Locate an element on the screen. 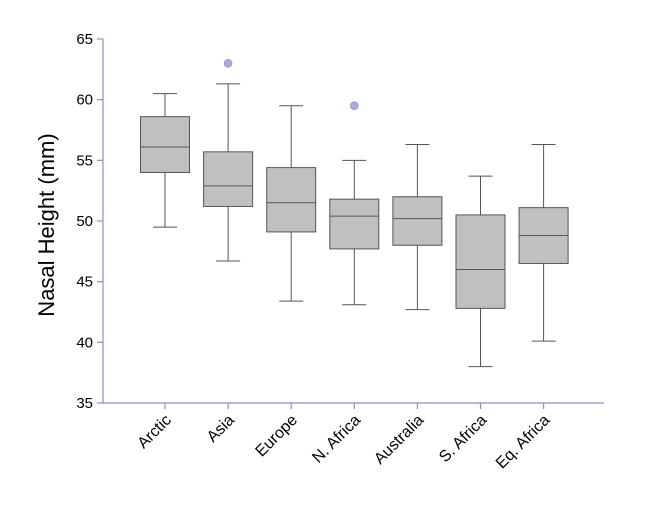 The width and height of the screenshot is (645, 508). x-label-s-africa: S. Africa is located at coordinates (463, 439).